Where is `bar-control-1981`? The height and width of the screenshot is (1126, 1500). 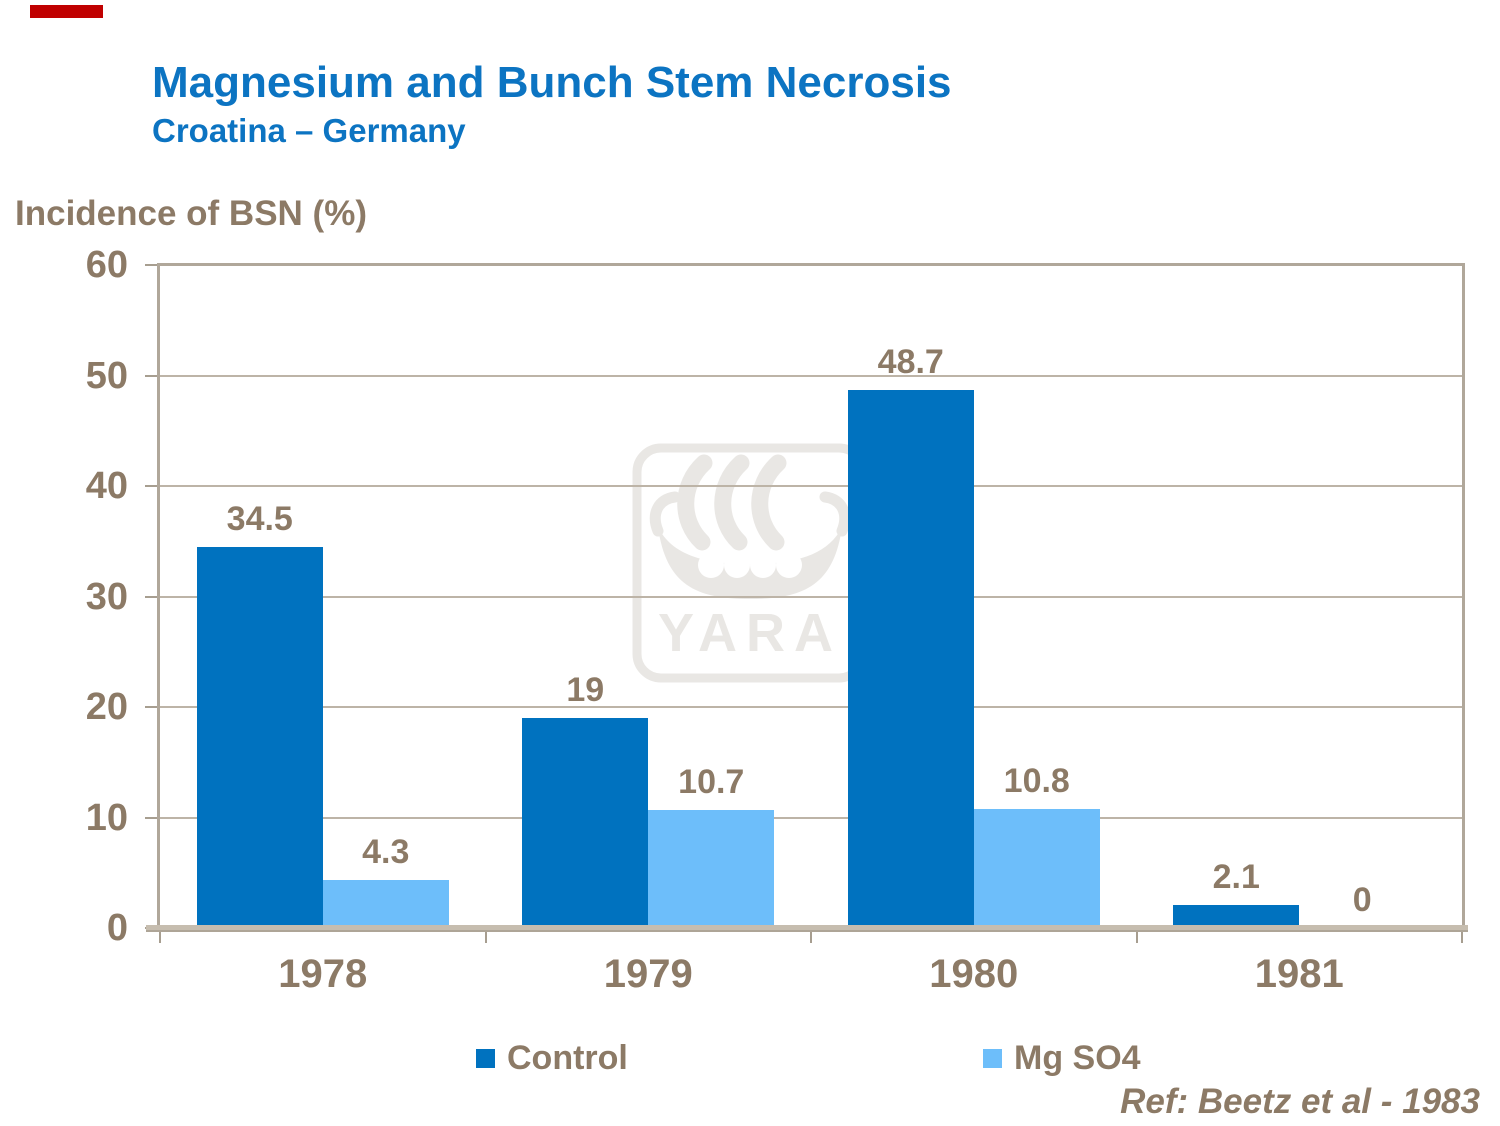
bar-control-1981 is located at coordinates (1236, 915).